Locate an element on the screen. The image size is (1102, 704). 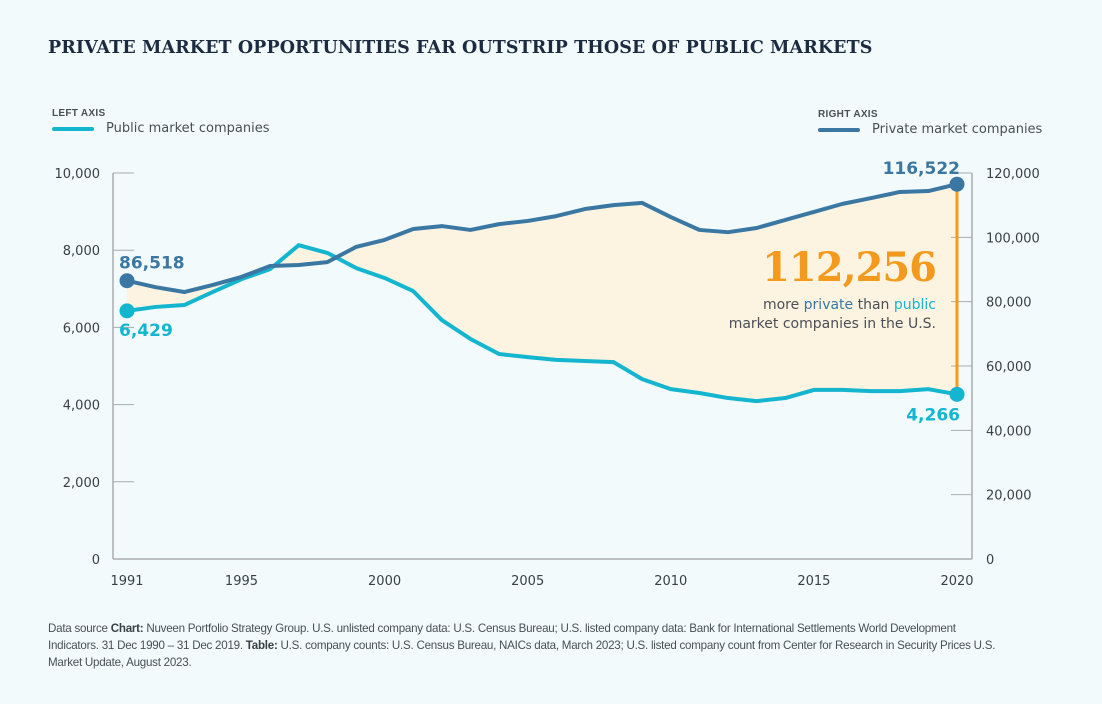
right-tick-label: 60,000 is located at coordinates (1009, 367).